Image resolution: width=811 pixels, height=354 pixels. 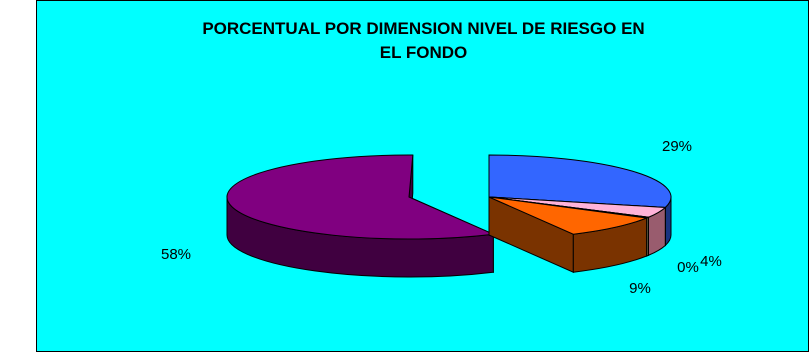 I want to click on chart-title-line-2: EL FONDO, so click(x=423, y=52).